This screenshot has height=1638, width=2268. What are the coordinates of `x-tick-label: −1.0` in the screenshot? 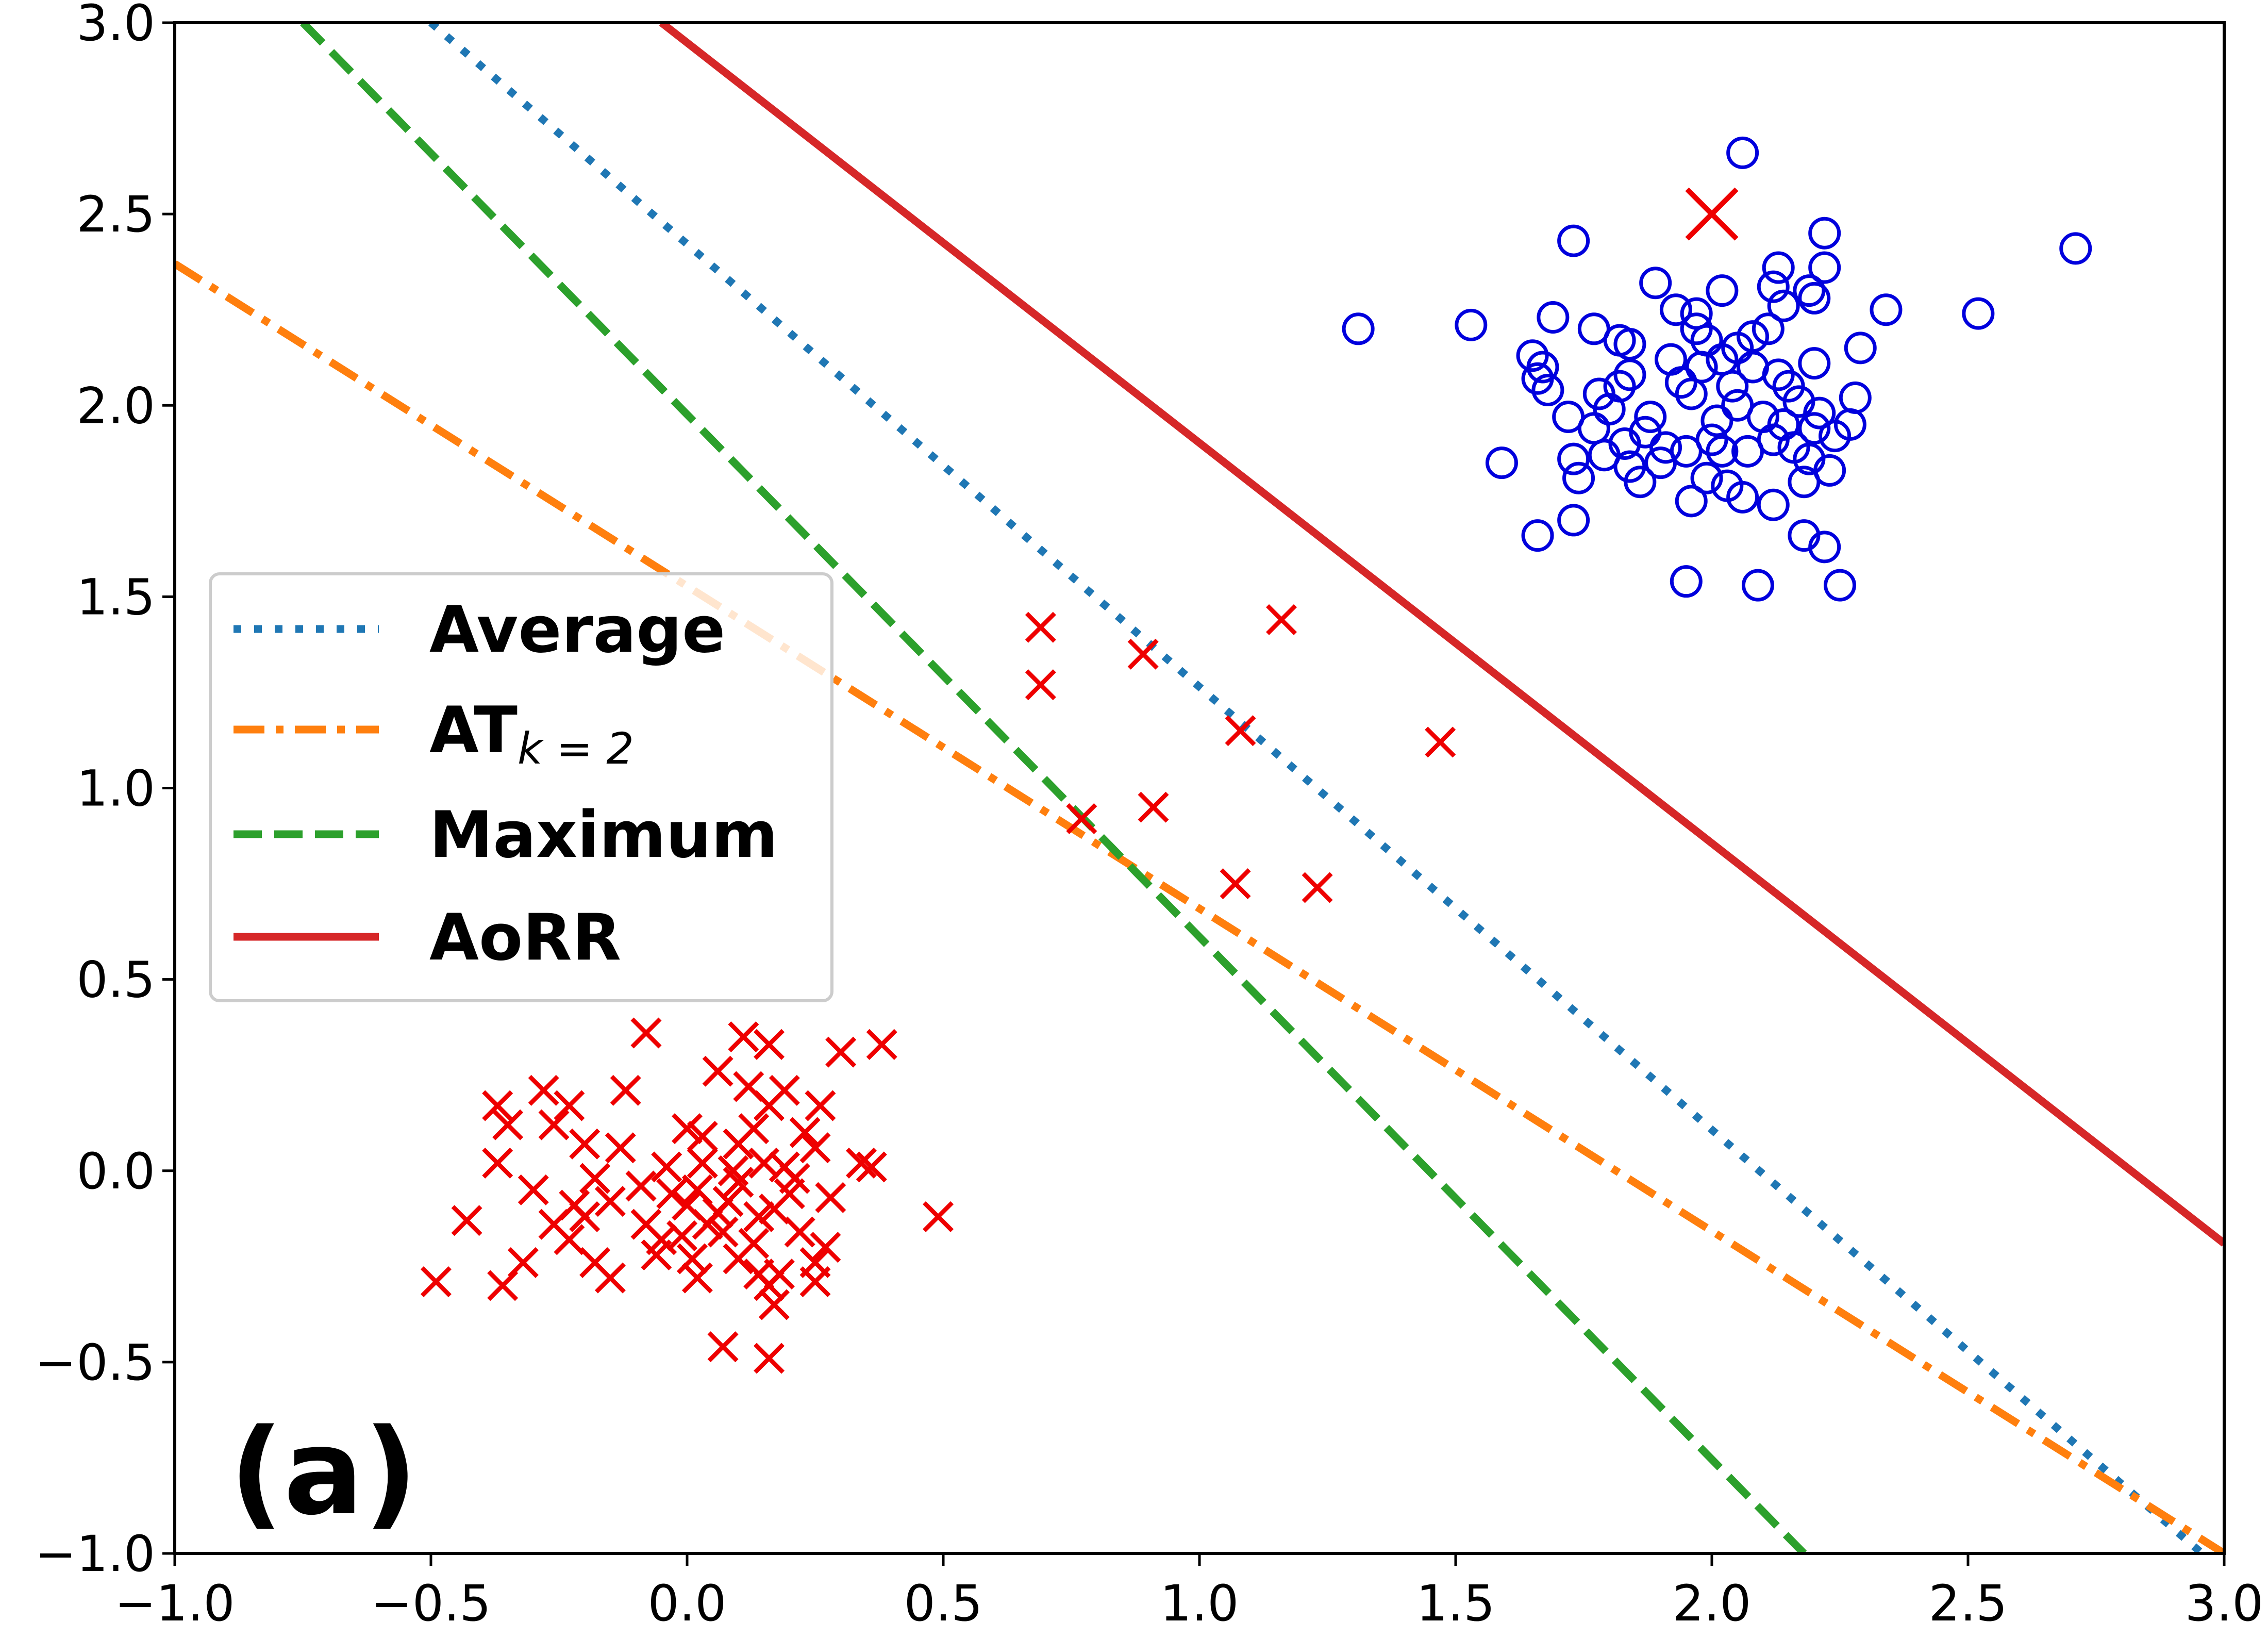 It's located at (175, 1603).